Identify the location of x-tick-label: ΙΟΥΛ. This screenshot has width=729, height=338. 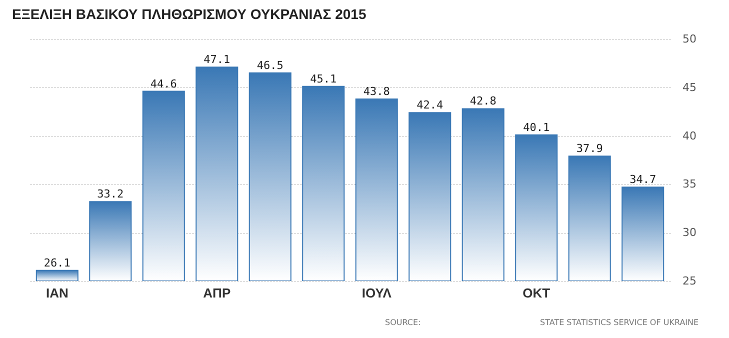
(377, 293).